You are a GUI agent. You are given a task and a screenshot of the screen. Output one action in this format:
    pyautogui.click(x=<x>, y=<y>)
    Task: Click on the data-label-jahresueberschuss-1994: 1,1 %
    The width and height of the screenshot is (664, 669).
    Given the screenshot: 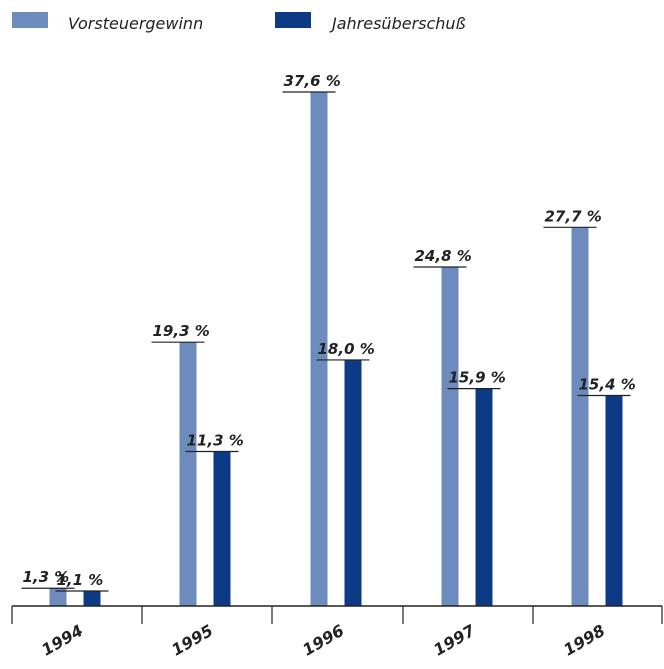 What is the action you would take?
    pyautogui.click(x=80, y=580)
    